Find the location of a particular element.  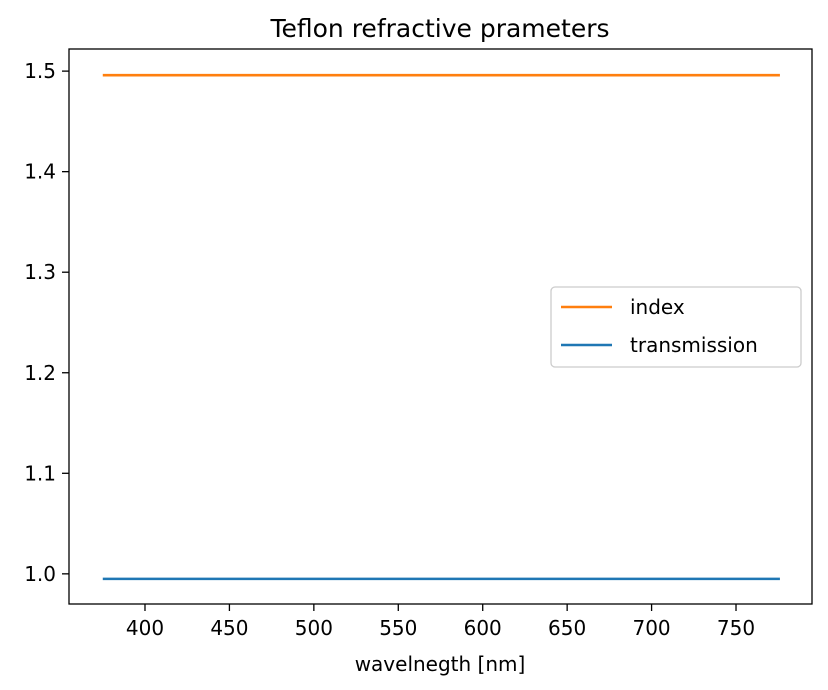

x-tick-label: 400 is located at coordinates (145, 628).